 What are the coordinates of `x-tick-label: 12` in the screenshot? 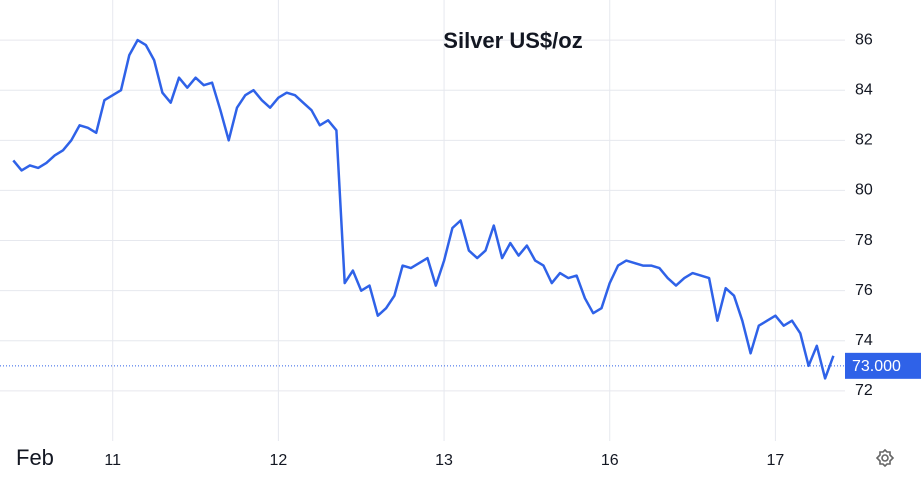 It's located at (278, 460).